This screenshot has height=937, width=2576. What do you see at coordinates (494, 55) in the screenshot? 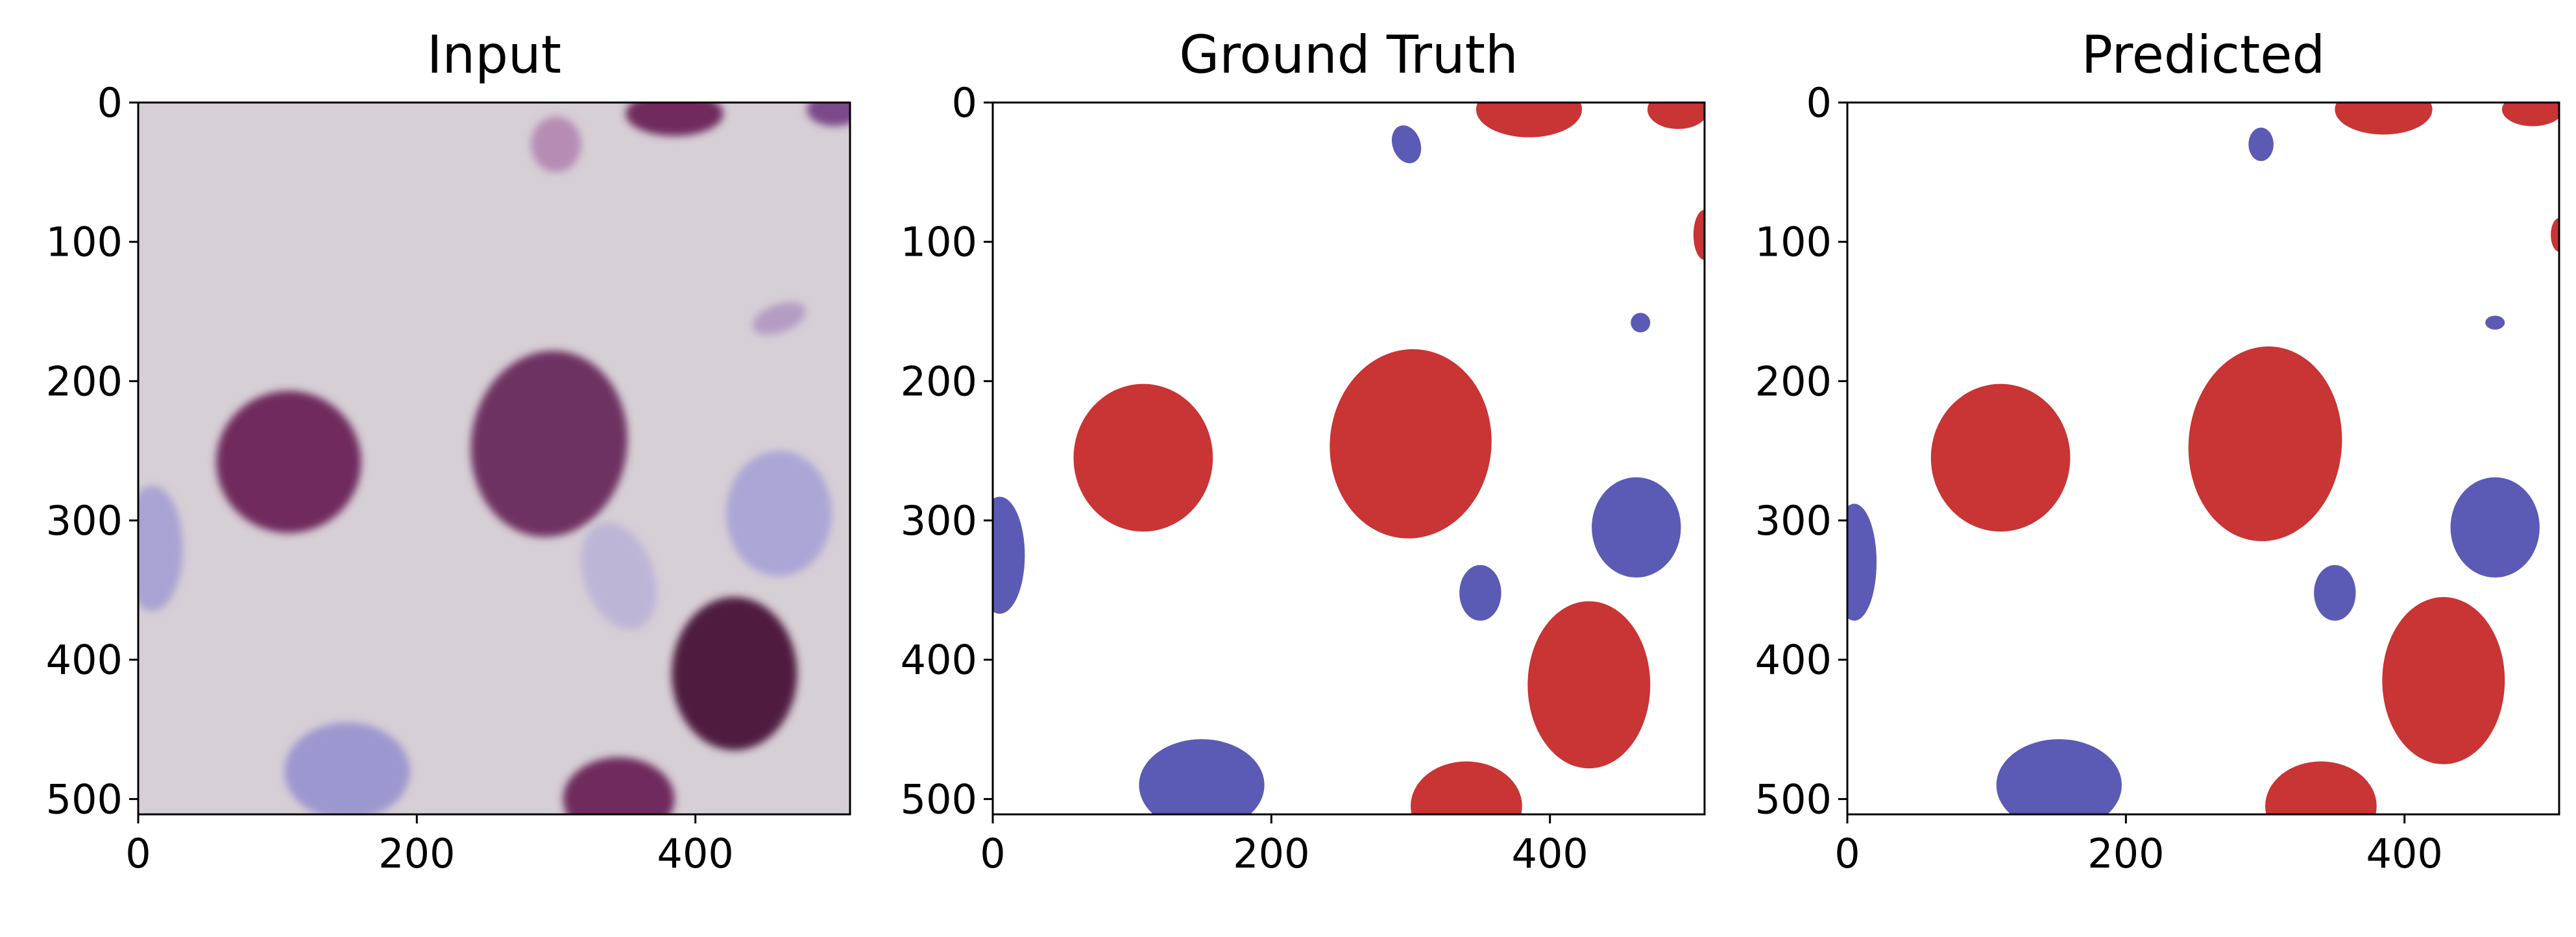
I see `panel-title: Input` at bounding box center [494, 55].